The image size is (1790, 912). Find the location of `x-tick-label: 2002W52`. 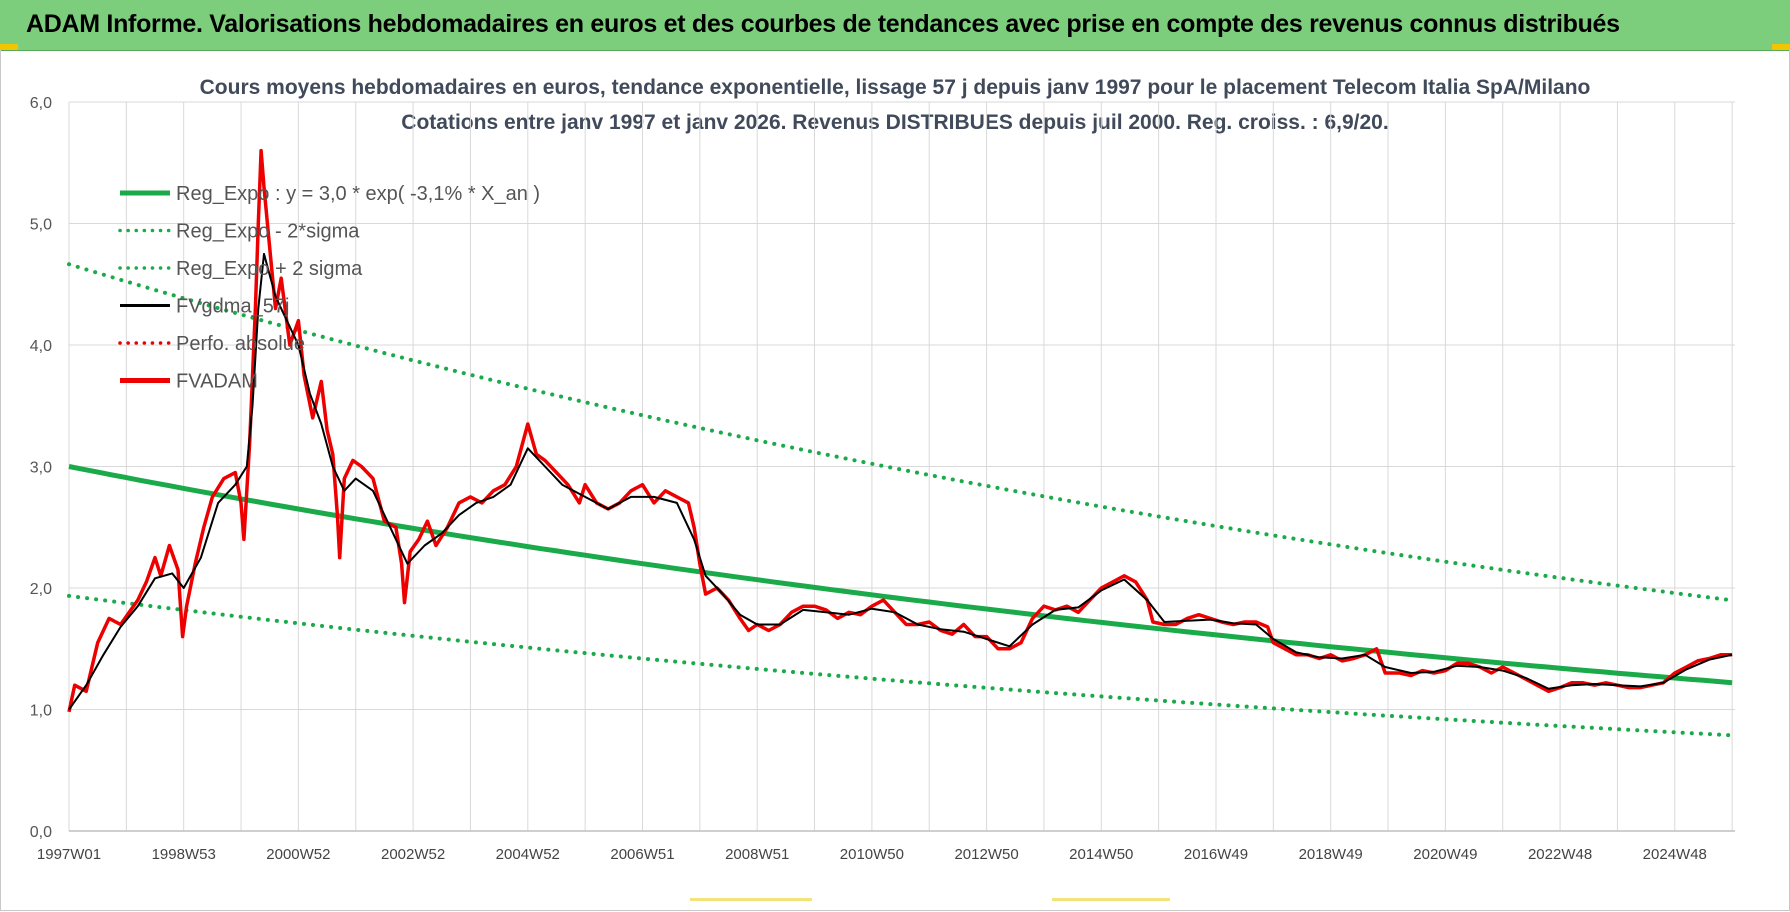

x-tick-label: 2002W52 is located at coordinates (413, 854).